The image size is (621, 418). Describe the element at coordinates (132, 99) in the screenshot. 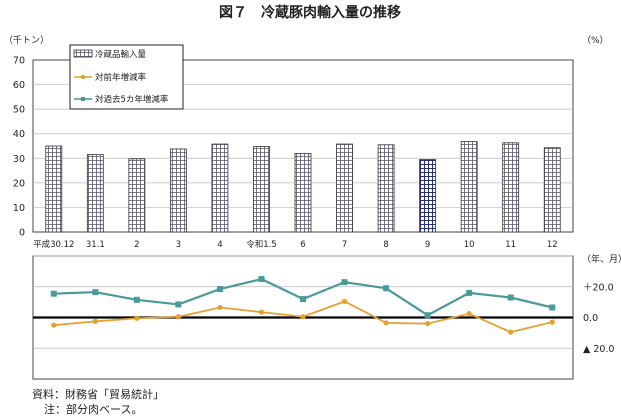

I see `legend-label-5yr: 対過去5カ年増減率` at that location.